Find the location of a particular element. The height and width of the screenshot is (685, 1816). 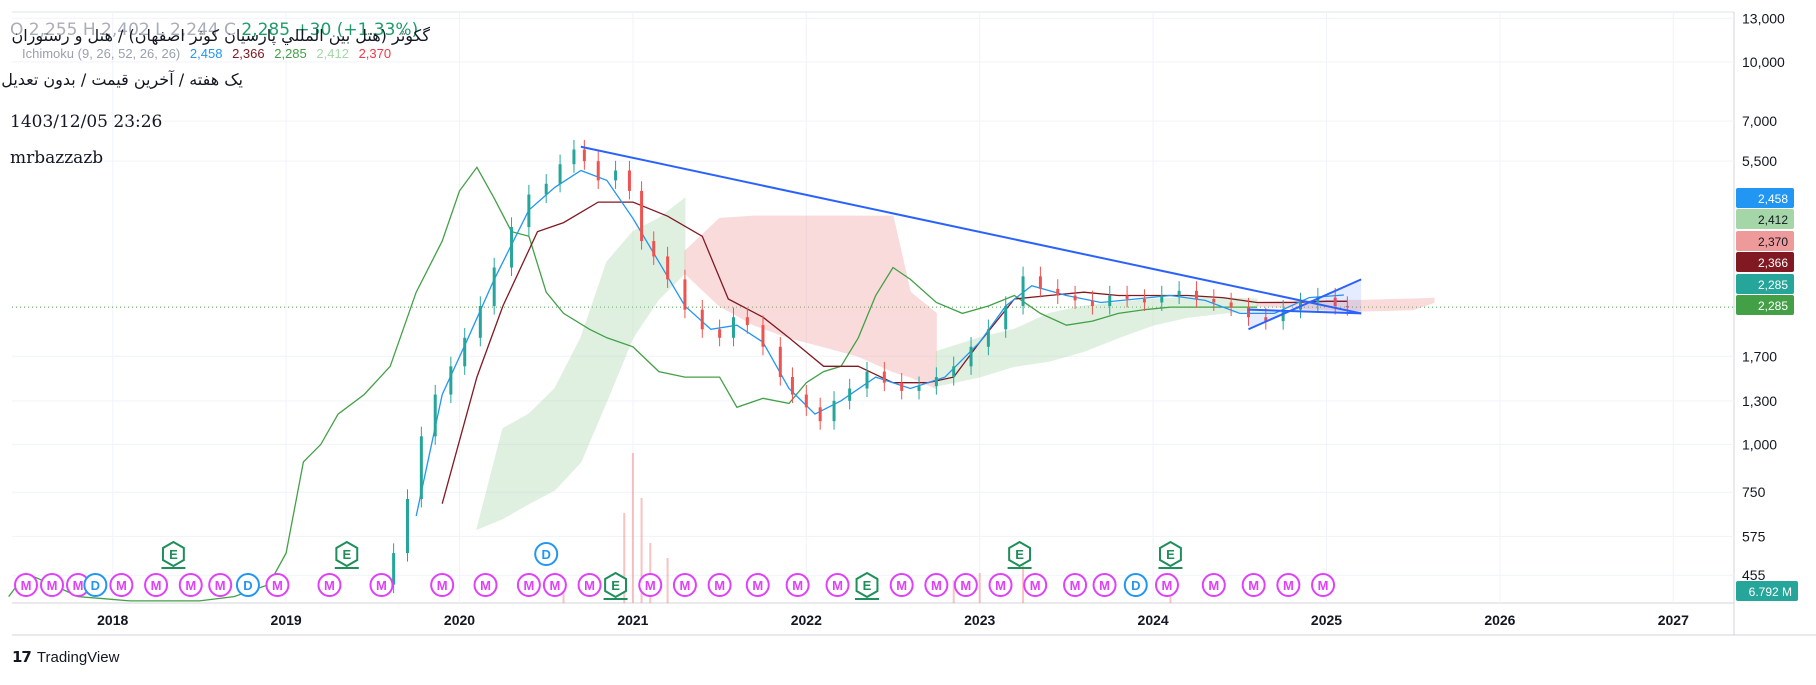

x-tick-label-6: 2024 is located at coordinates (1153, 620).